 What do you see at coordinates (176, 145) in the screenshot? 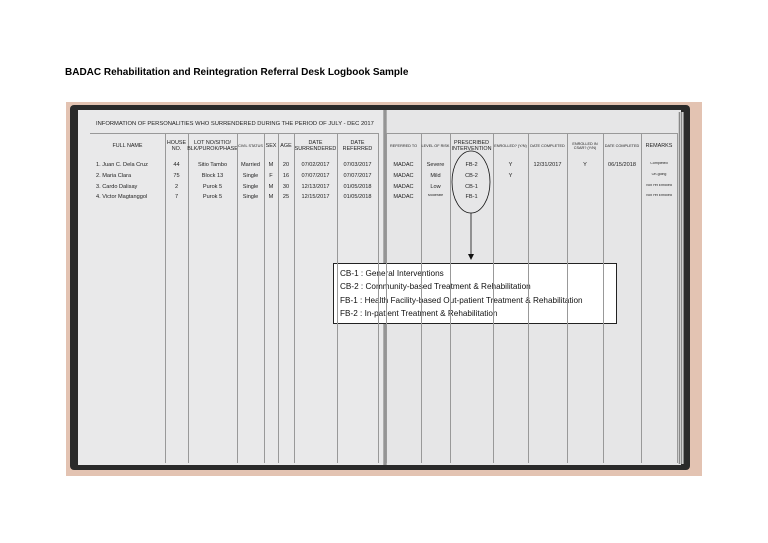
I see `column-header: HOUSE NO.` at bounding box center [176, 145].